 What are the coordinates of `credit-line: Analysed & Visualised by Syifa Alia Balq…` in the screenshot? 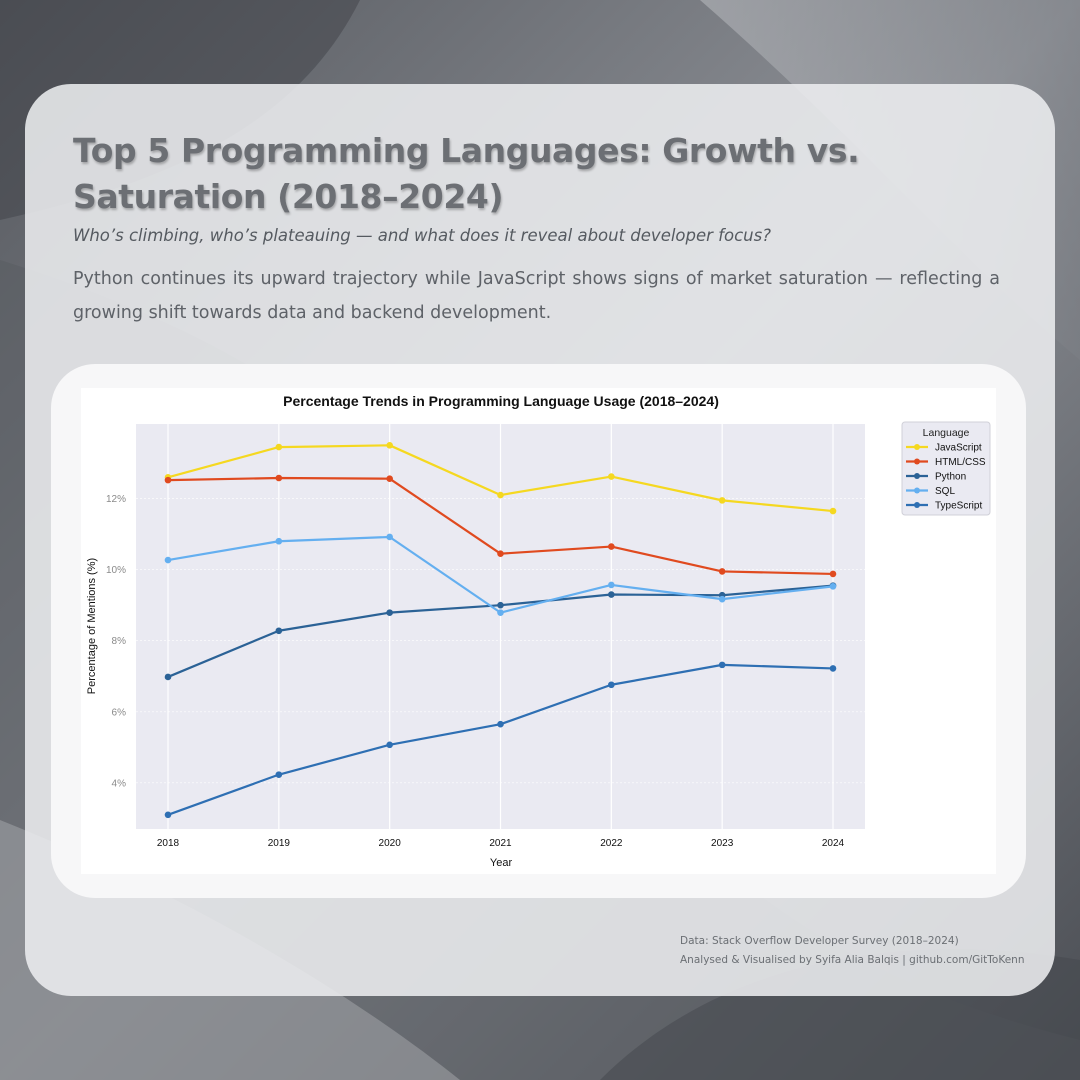 It's located at (852, 960).